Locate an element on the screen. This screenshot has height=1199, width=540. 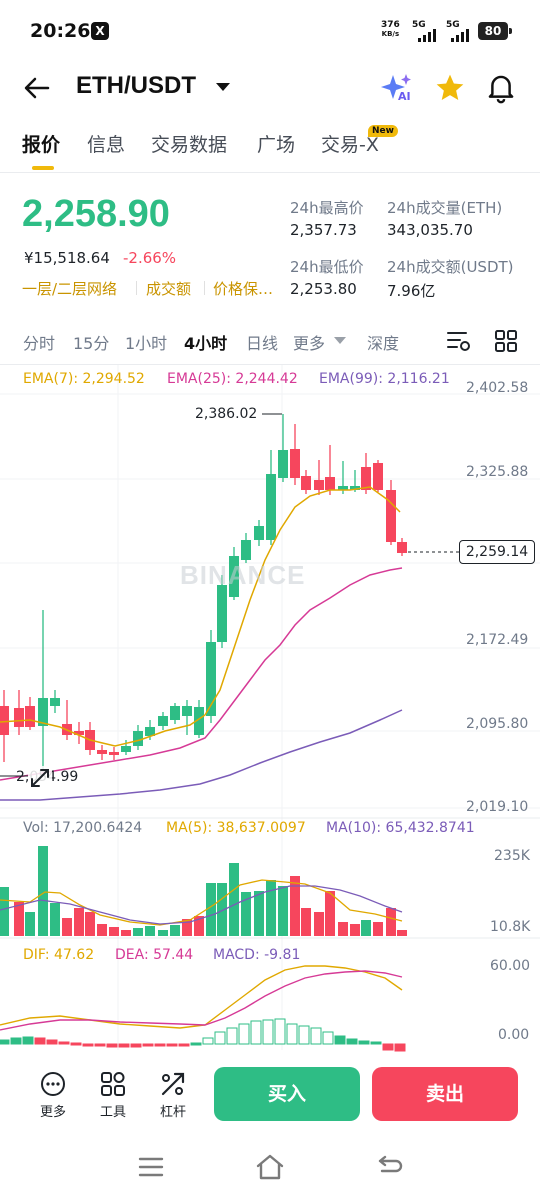
more-dots-icon is located at coordinates (53, 1084).